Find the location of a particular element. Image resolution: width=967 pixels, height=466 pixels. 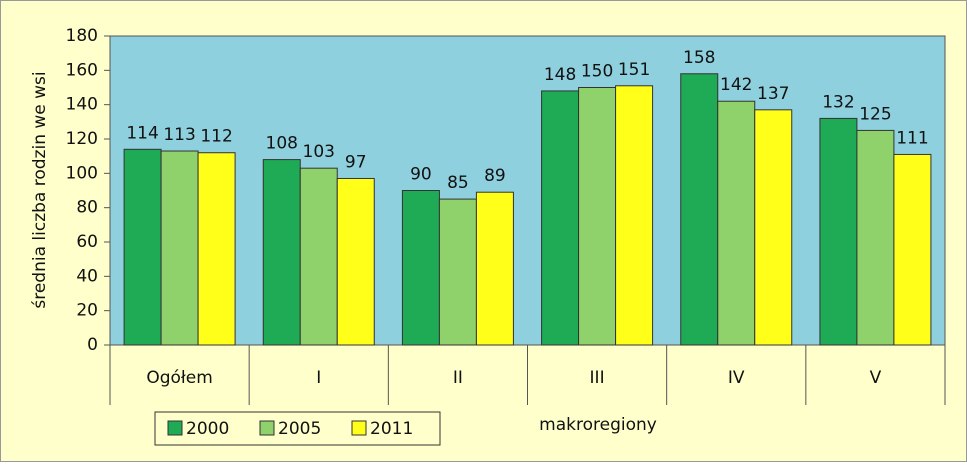

legend-label: 2005 is located at coordinates (299, 429).